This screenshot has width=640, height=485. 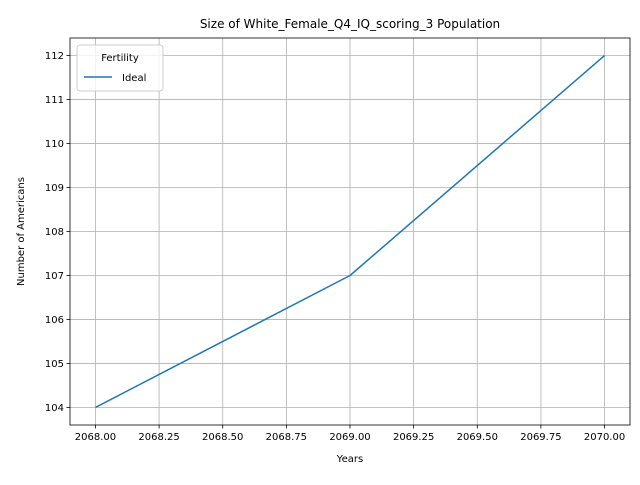 I want to click on y-tick-label: 107, so click(x=54, y=276).